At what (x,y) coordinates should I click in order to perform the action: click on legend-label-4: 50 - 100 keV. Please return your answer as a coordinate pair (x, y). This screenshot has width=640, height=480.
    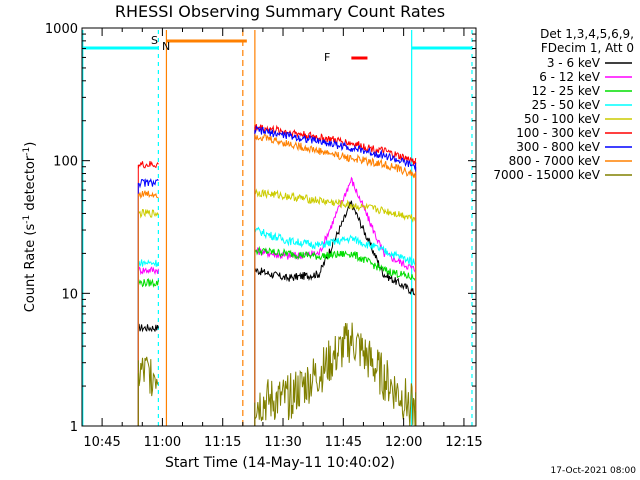
    Looking at the image, I should click on (562, 119).